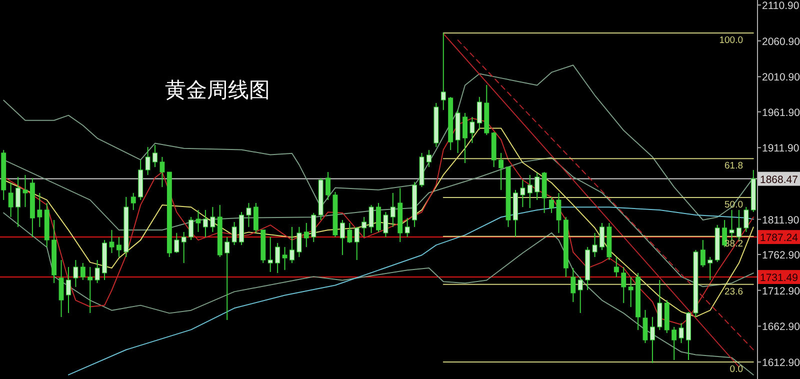 The image size is (800, 379). I want to click on y-tick-label: 1662.90, so click(781, 327).